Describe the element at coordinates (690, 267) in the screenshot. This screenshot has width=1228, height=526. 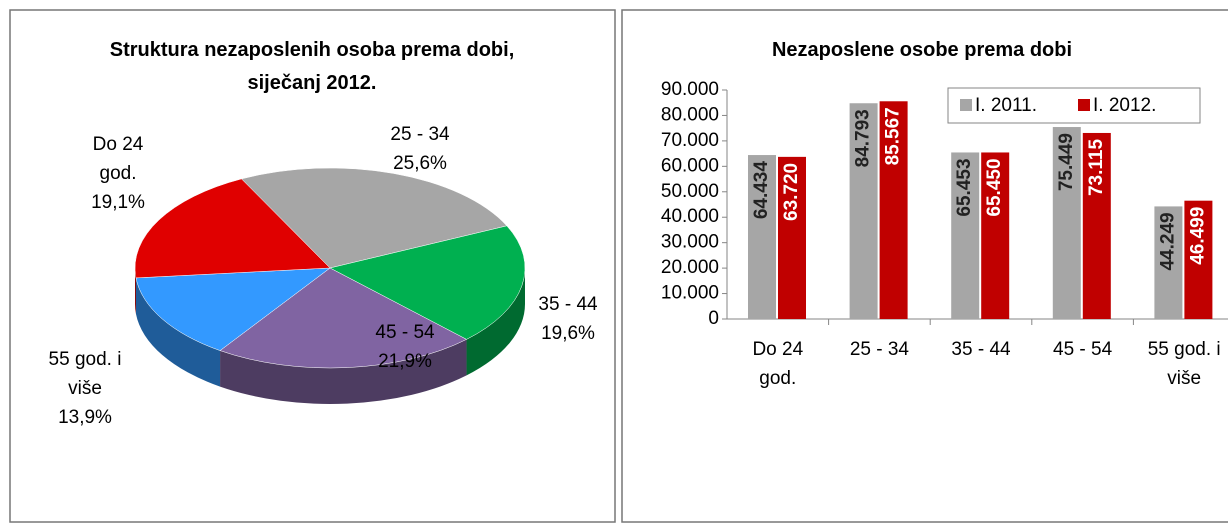
I see `y-tick-label: 20.000` at that location.